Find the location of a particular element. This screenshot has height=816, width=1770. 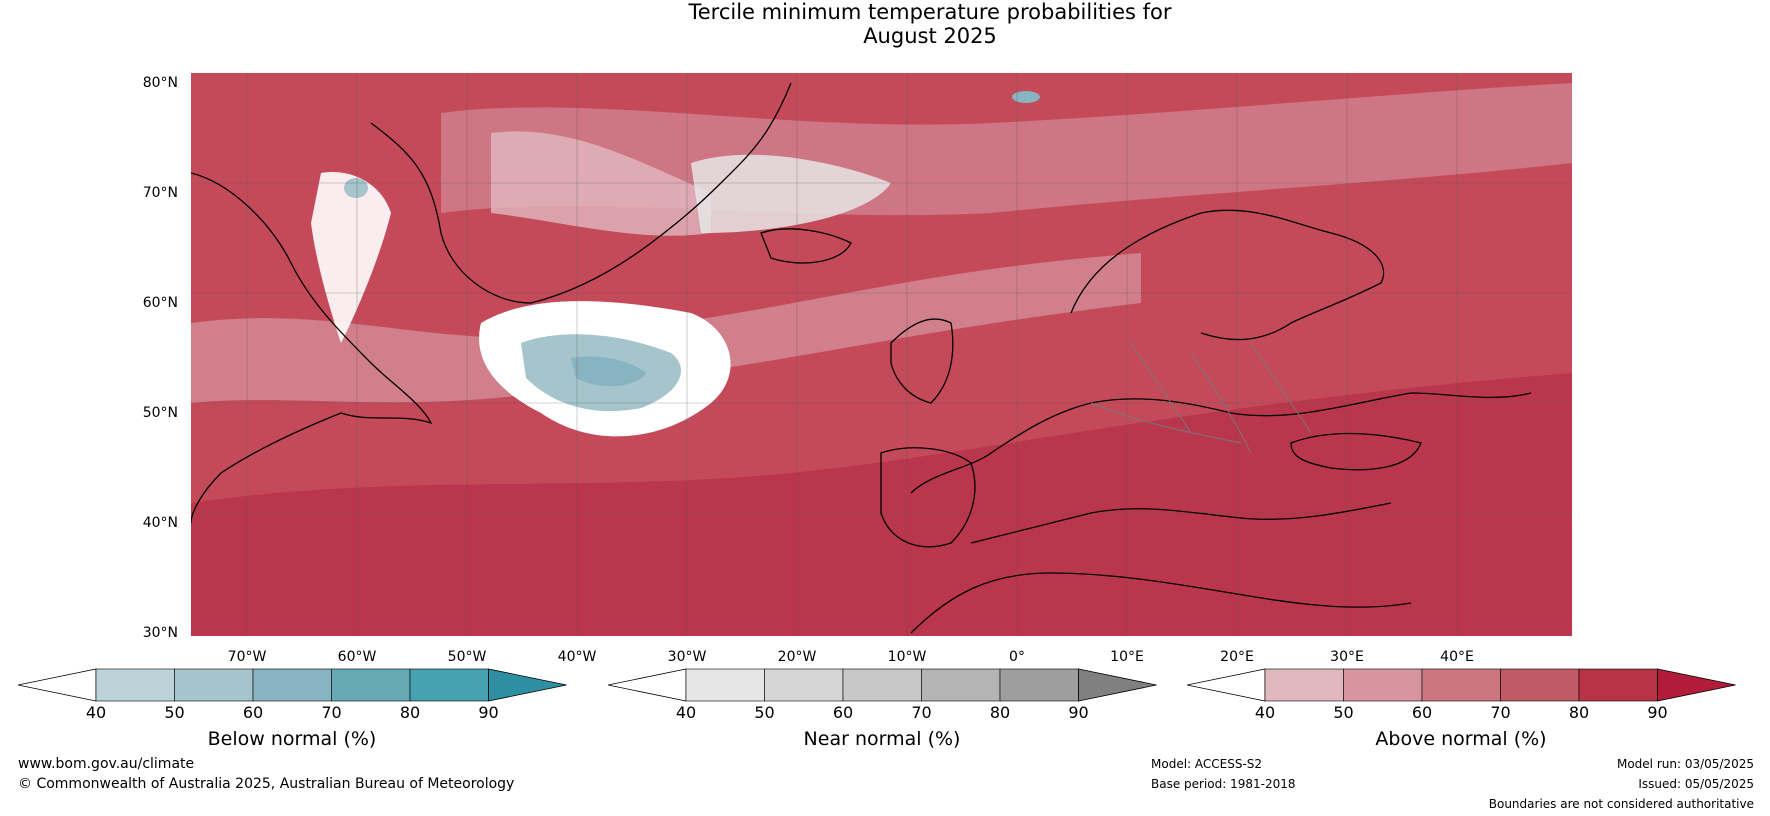

lon-label-40e: 40°E is located at coordinates (1457, 657).